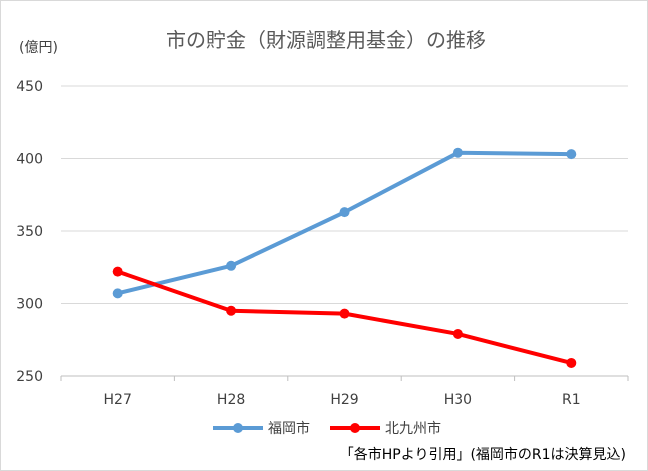  Describe the element at coordinates (327, 428) in the screenshot. I see `legend: 福岡市 北九州市` at that location.